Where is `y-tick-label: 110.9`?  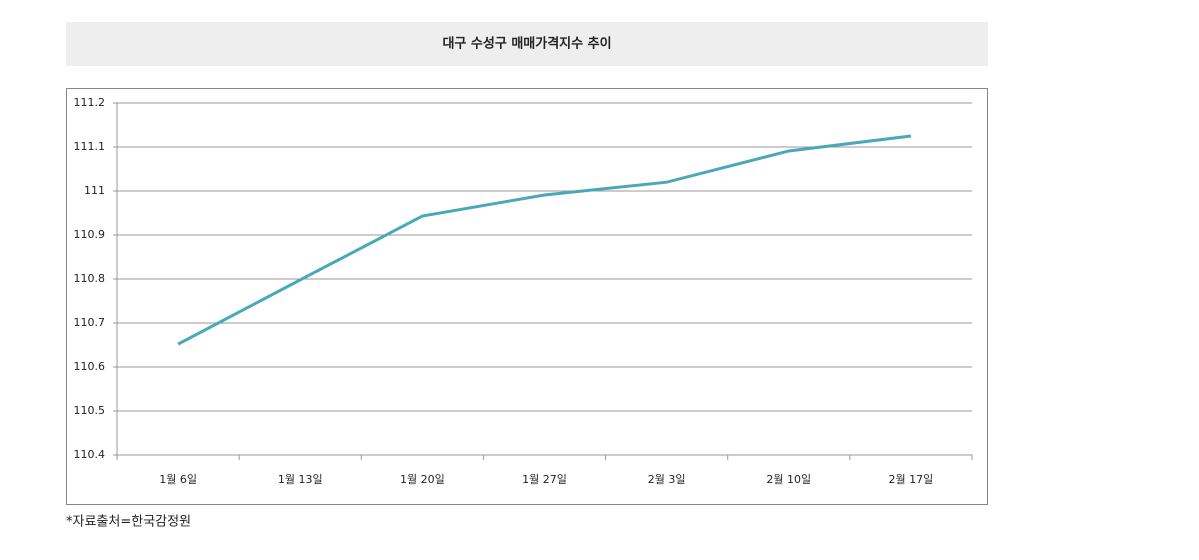
y-tick-label: 110.9 is located at coordinates (90, 234).